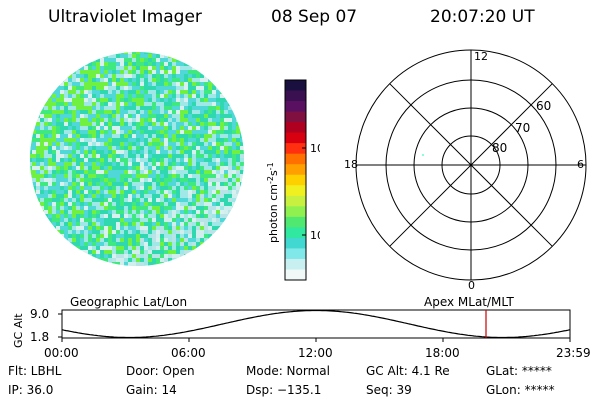 The image size is (600, 400). Describe the element at coordinates (18, 330) in the screenshot. I see `gc-alt-axis-label: GC Alt` at that location.